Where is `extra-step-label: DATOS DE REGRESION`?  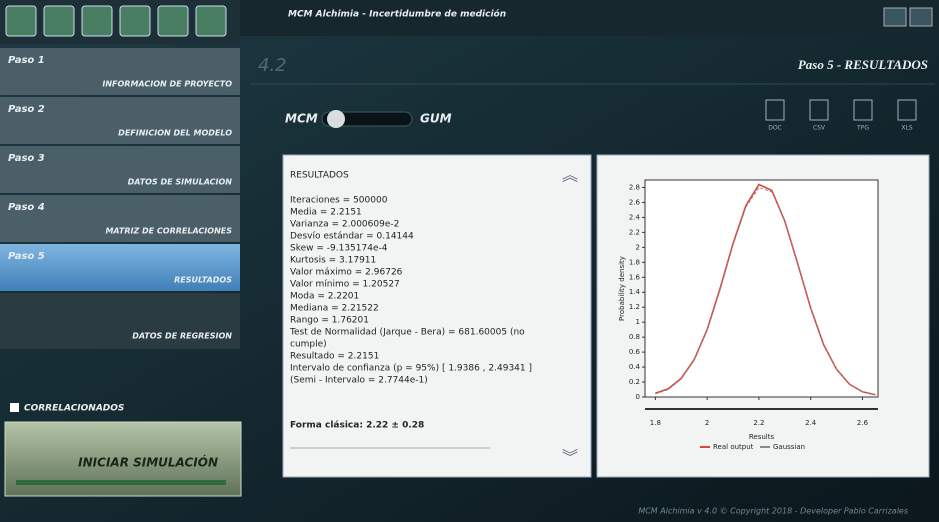
extra-step-label: DATOS DE REGRESION is located at coordinates (182, 336).